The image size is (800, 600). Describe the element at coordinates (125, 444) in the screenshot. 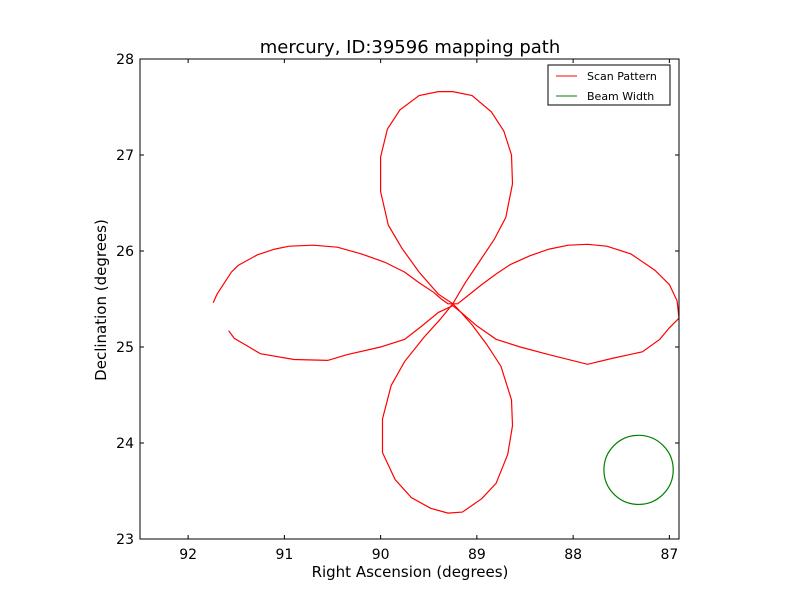

I see `y-tick-label: 24` at that location.